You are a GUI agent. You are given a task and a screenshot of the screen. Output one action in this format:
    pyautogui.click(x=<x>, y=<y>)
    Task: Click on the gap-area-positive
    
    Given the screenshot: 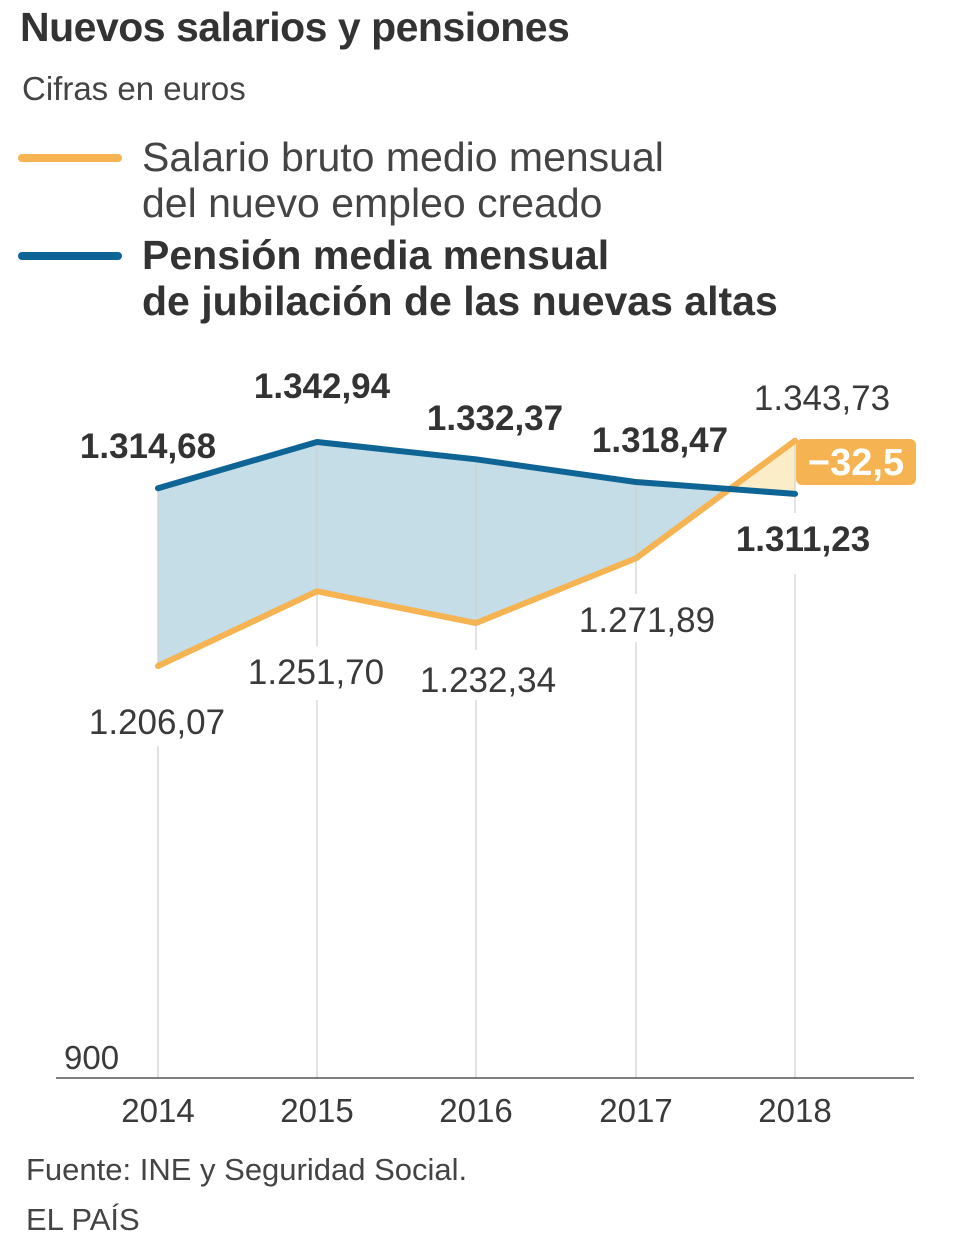 What is the action you would take?
    pyautogui.click(x=444, y=554)
    